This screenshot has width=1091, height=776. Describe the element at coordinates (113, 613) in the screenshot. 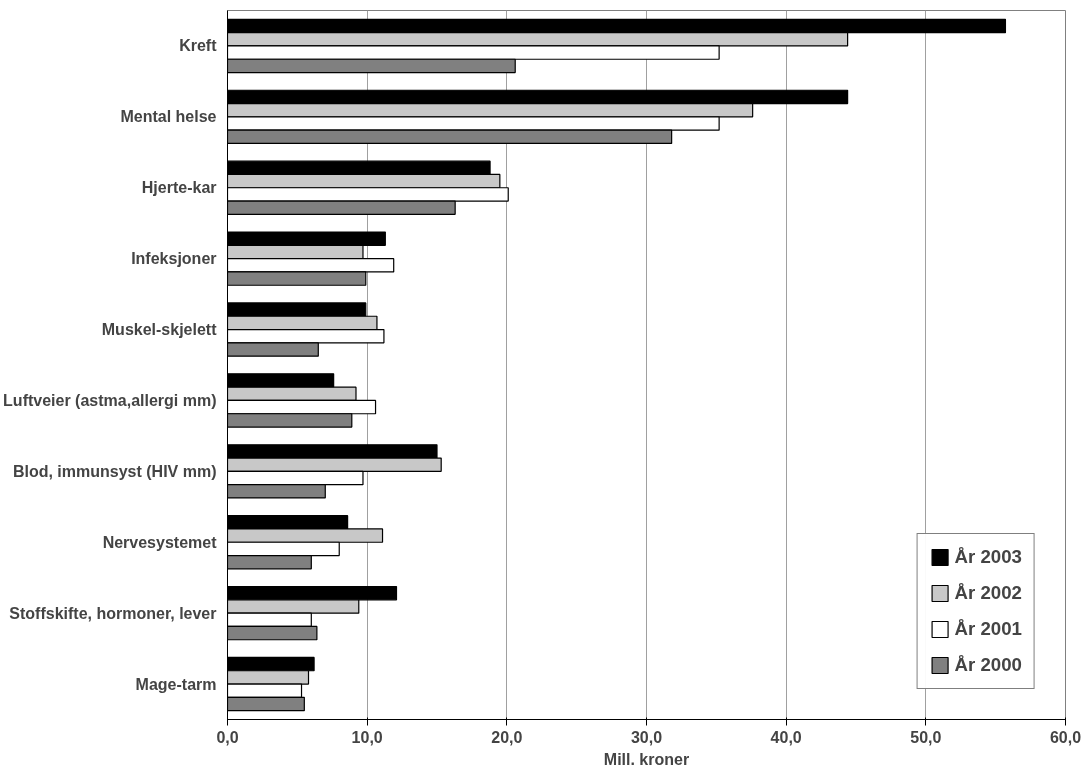

I see `y-tick-label: Stoffskifte, hormoner, lever` at that location.